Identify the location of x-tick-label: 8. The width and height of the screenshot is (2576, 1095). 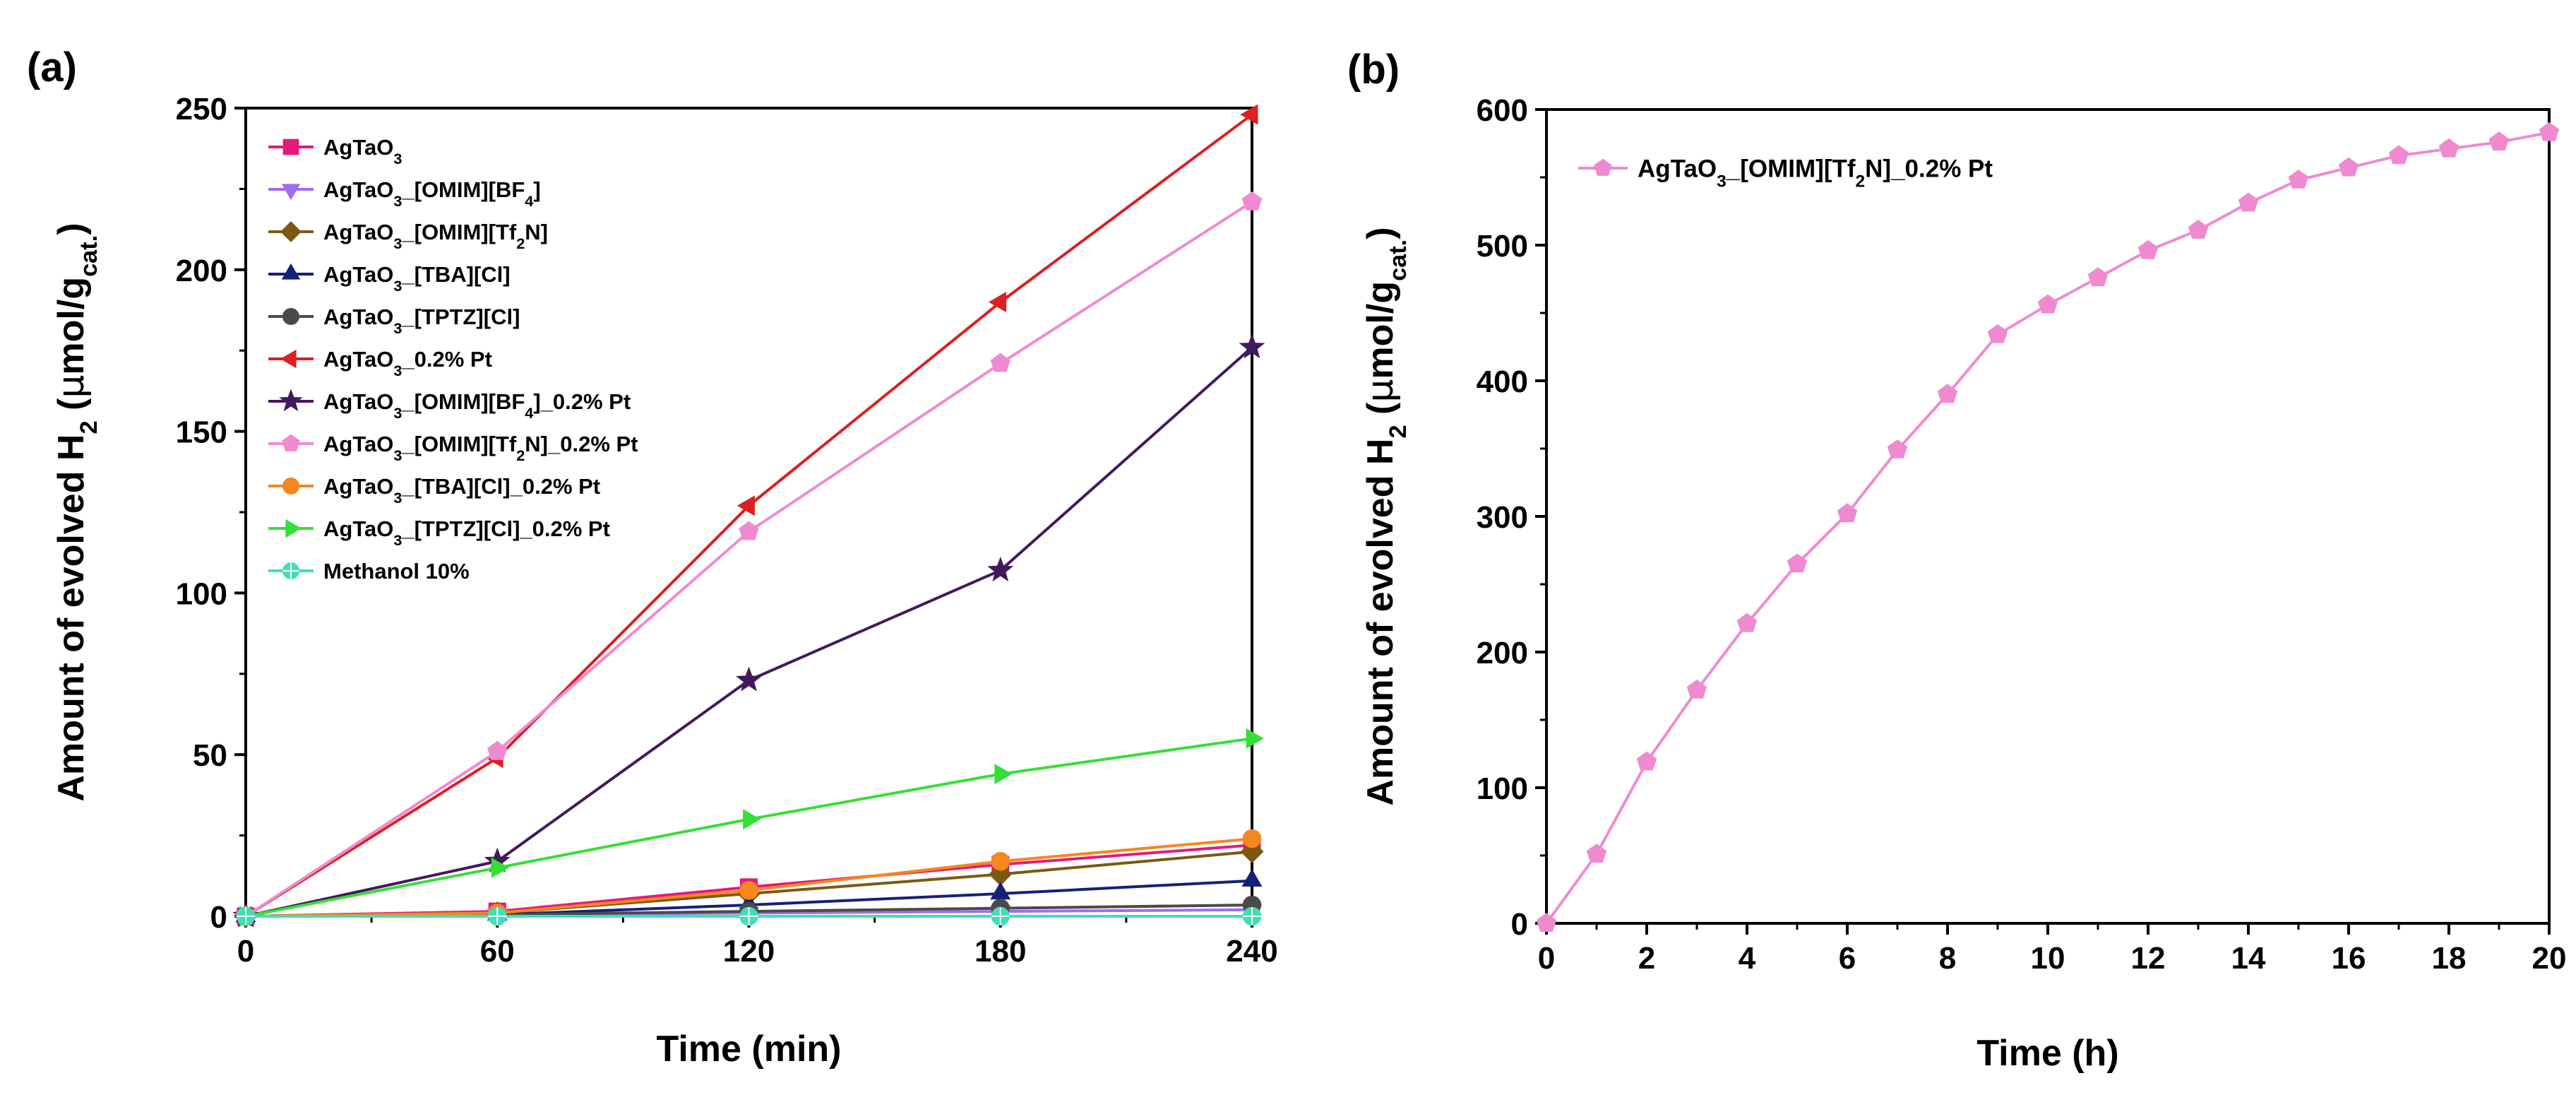
(1947, 958).